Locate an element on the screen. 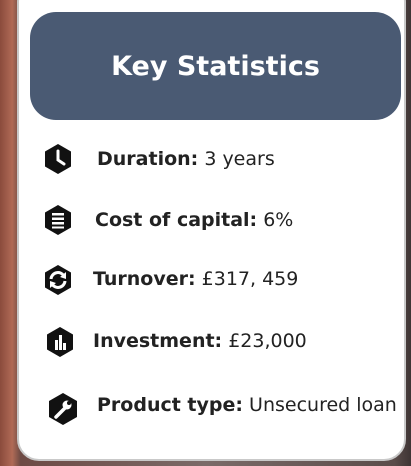 The height and width of the screenshot is (466, 411). stat-value: £23,000 is located at coordinates (267, 341).